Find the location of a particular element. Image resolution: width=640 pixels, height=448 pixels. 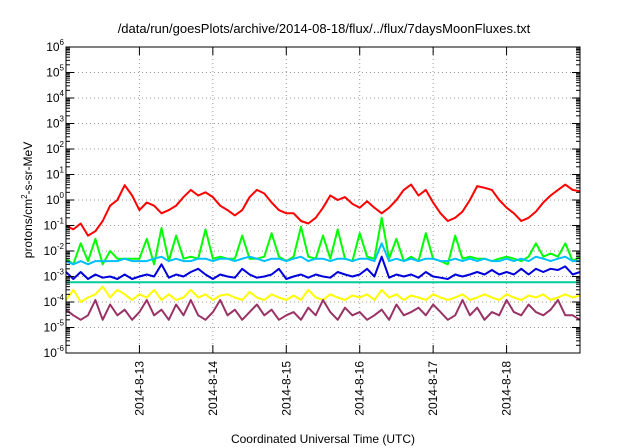

y-tick-exponent: -3 is located at coordinates (61, 272).